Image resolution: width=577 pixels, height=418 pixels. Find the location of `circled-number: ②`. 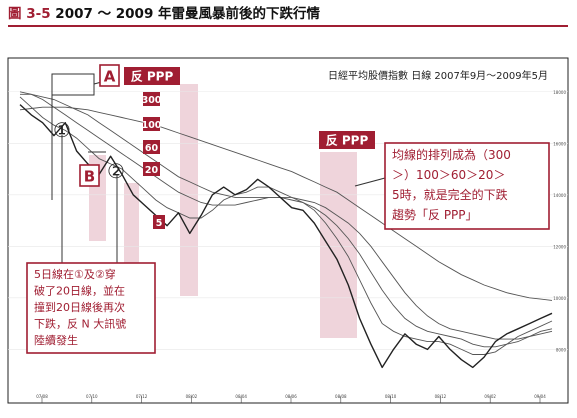

circled-number: ② is located at coordinates (116, 171).